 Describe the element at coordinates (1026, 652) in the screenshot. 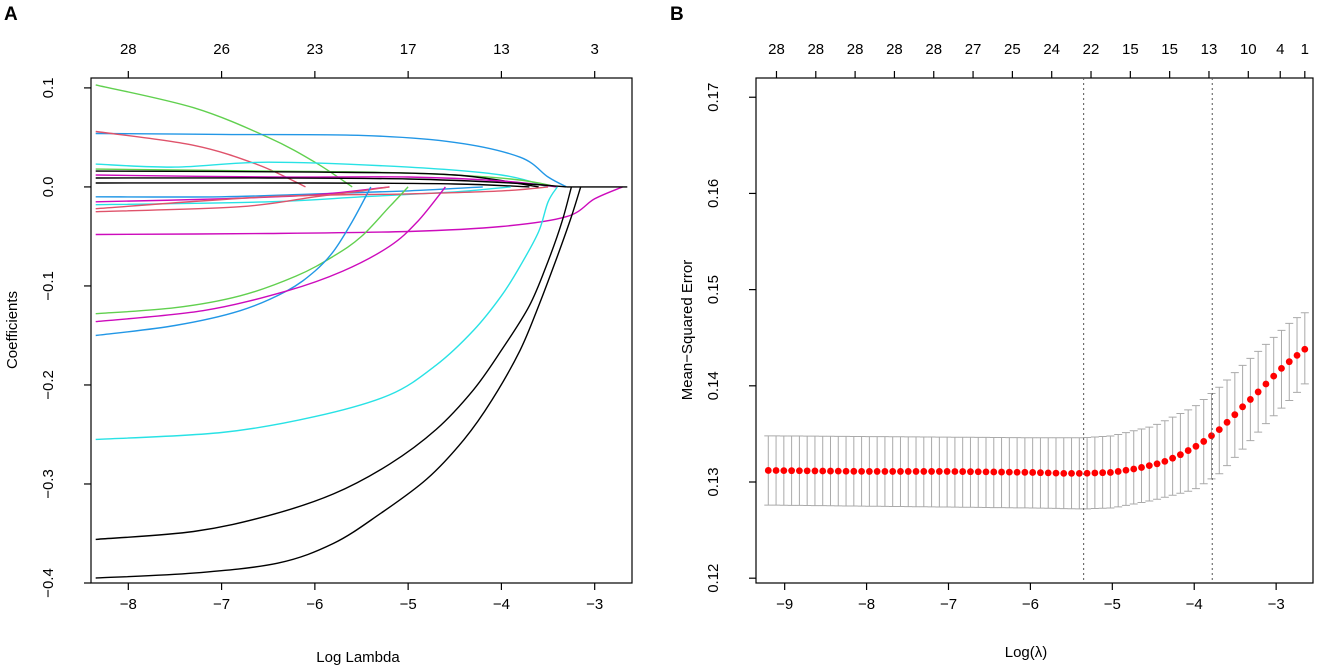

I see `panel-b-x-axis-title: Log(λ)` at that location.